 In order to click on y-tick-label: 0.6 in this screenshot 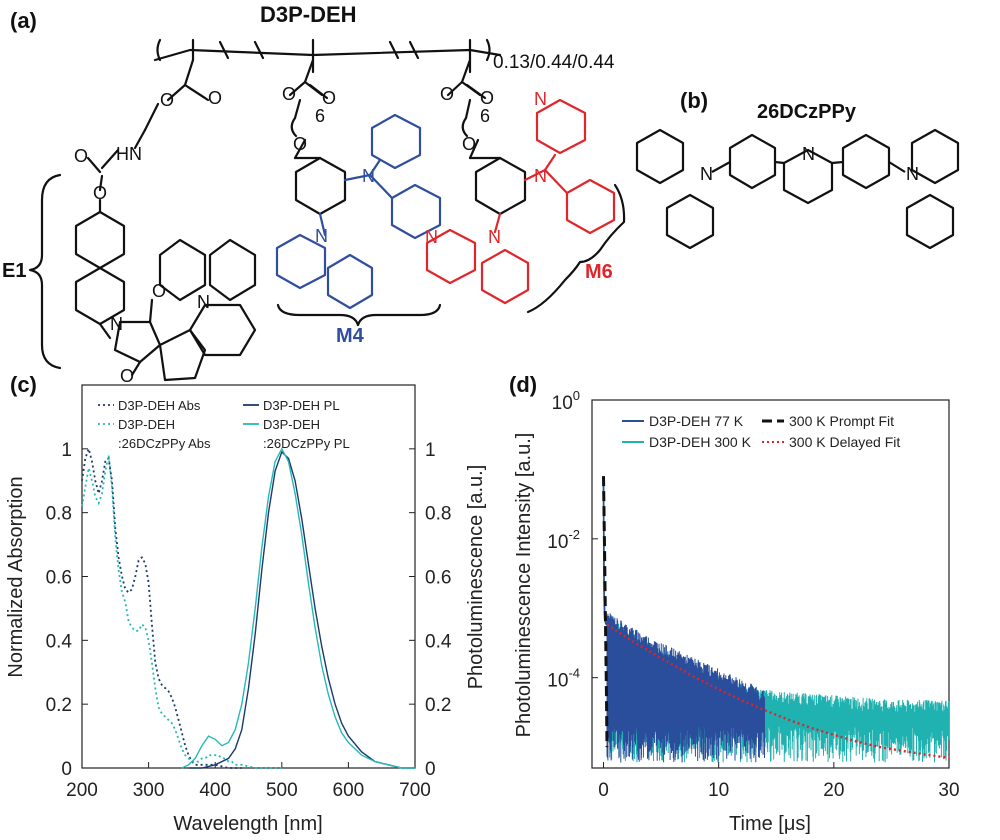, I will do `click(59, 578)`.